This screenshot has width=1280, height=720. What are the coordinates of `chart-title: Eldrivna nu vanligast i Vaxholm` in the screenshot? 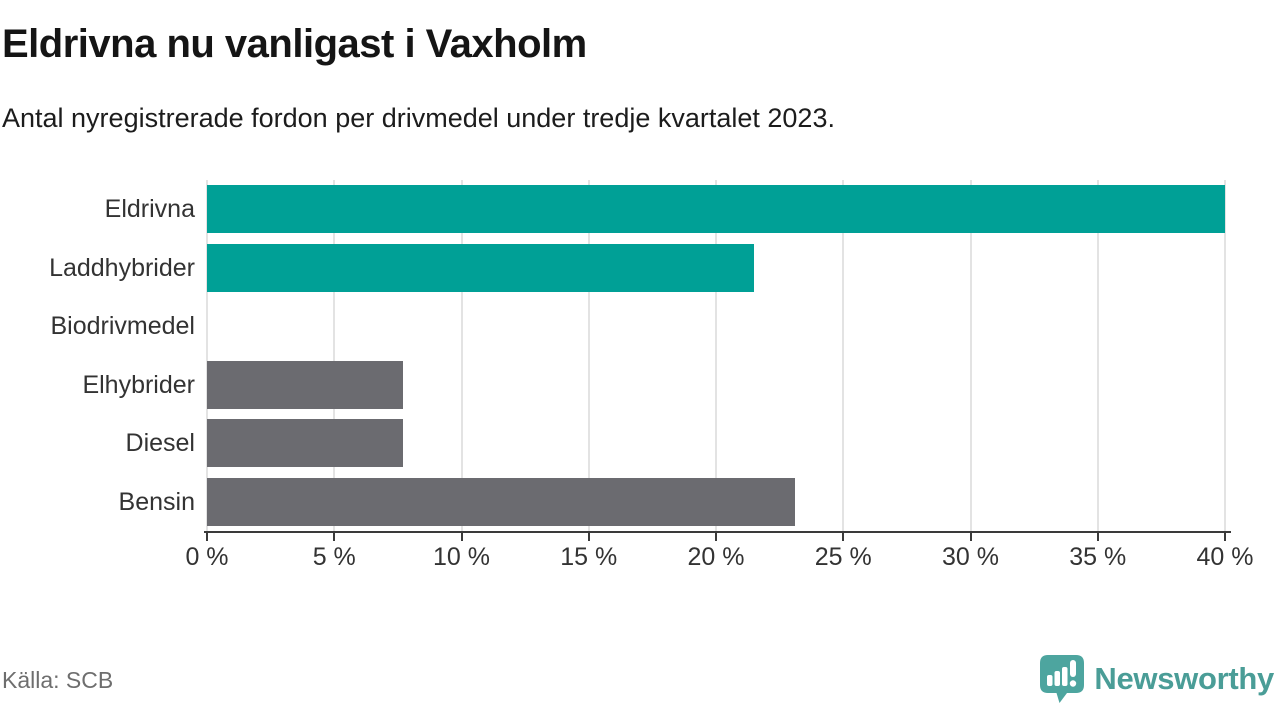 It's located at (294, 44).